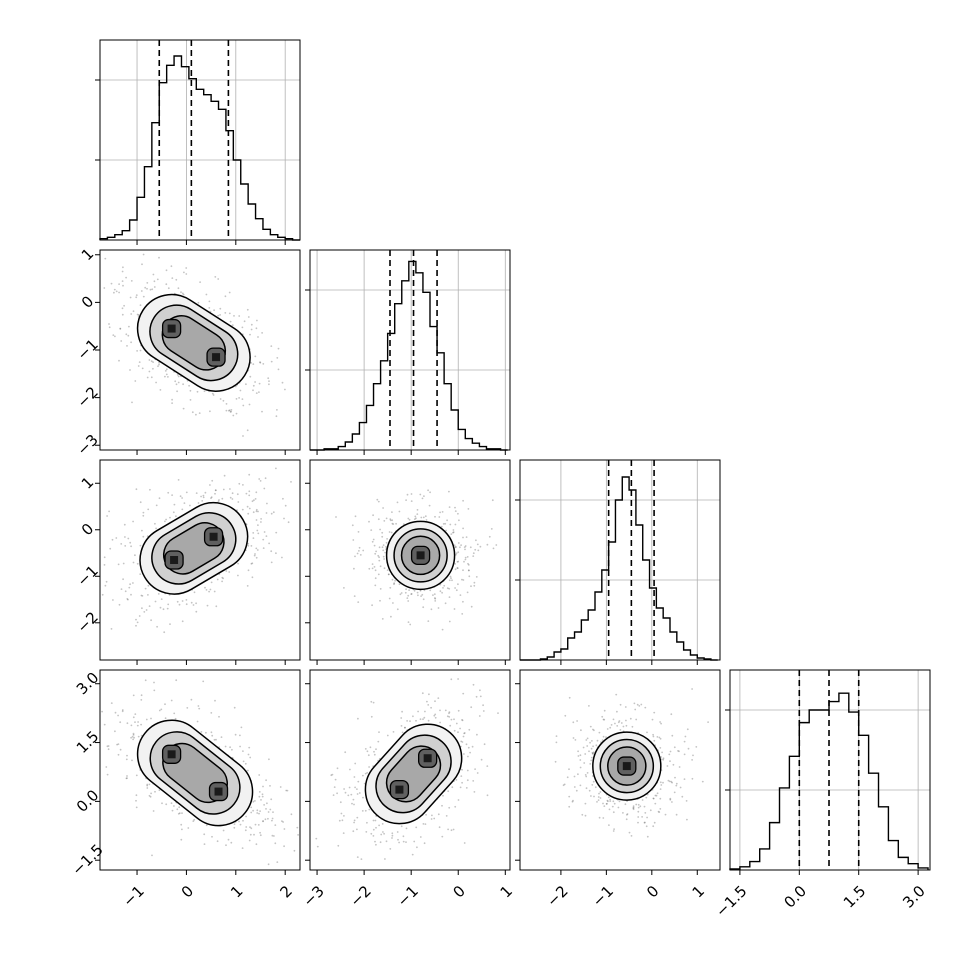 Image resolution: width=970 pixels, height=970 pixels. What do you see at coordinates (795, 897) in the screenshot?
I see `x-tick-label: 0.0` at bounding box center [795, 897].